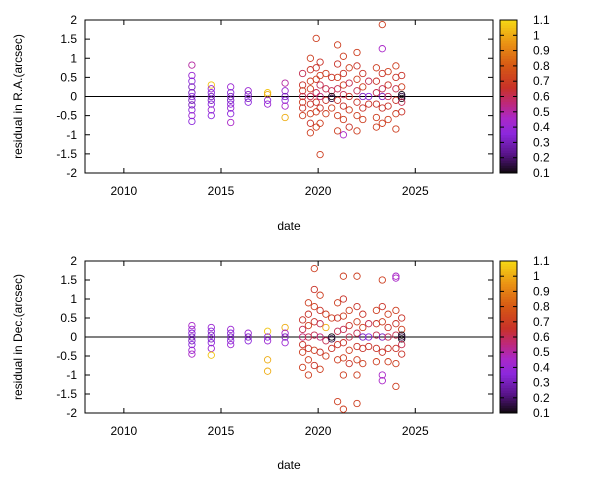 The height and width of the screenshot is (480, 600). What do you see at coordinates (541, 307) in the screenshot?
I see `colorbar-tick-label: 0.8` at bounding box center [541, 307].